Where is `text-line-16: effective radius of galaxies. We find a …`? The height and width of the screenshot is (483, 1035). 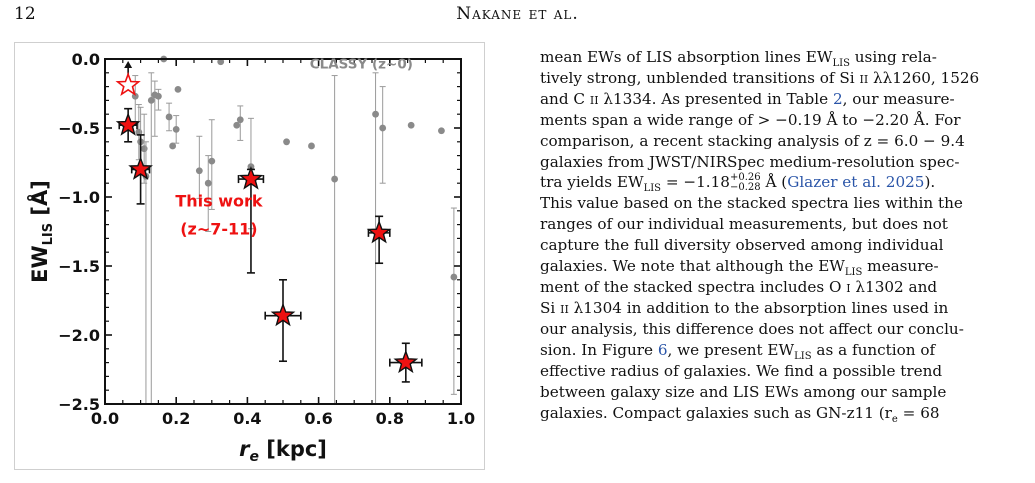 text-line-16: effective radius of galaxies. We find a … is located at coordinates (741, 370).